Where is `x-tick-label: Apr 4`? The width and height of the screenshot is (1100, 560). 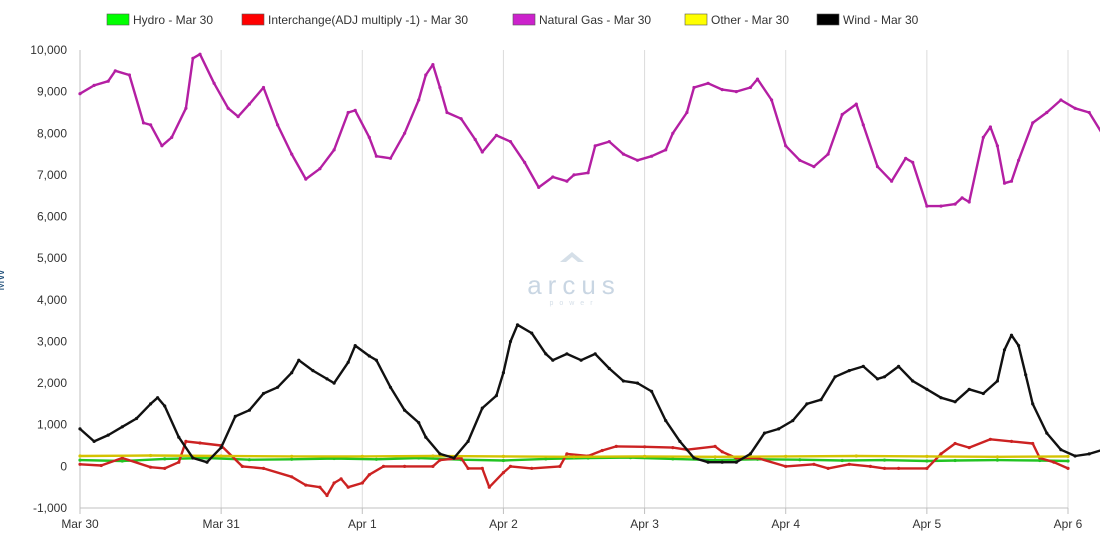 x-tick-label: Apr 4 is located at coordinates (785, 524).